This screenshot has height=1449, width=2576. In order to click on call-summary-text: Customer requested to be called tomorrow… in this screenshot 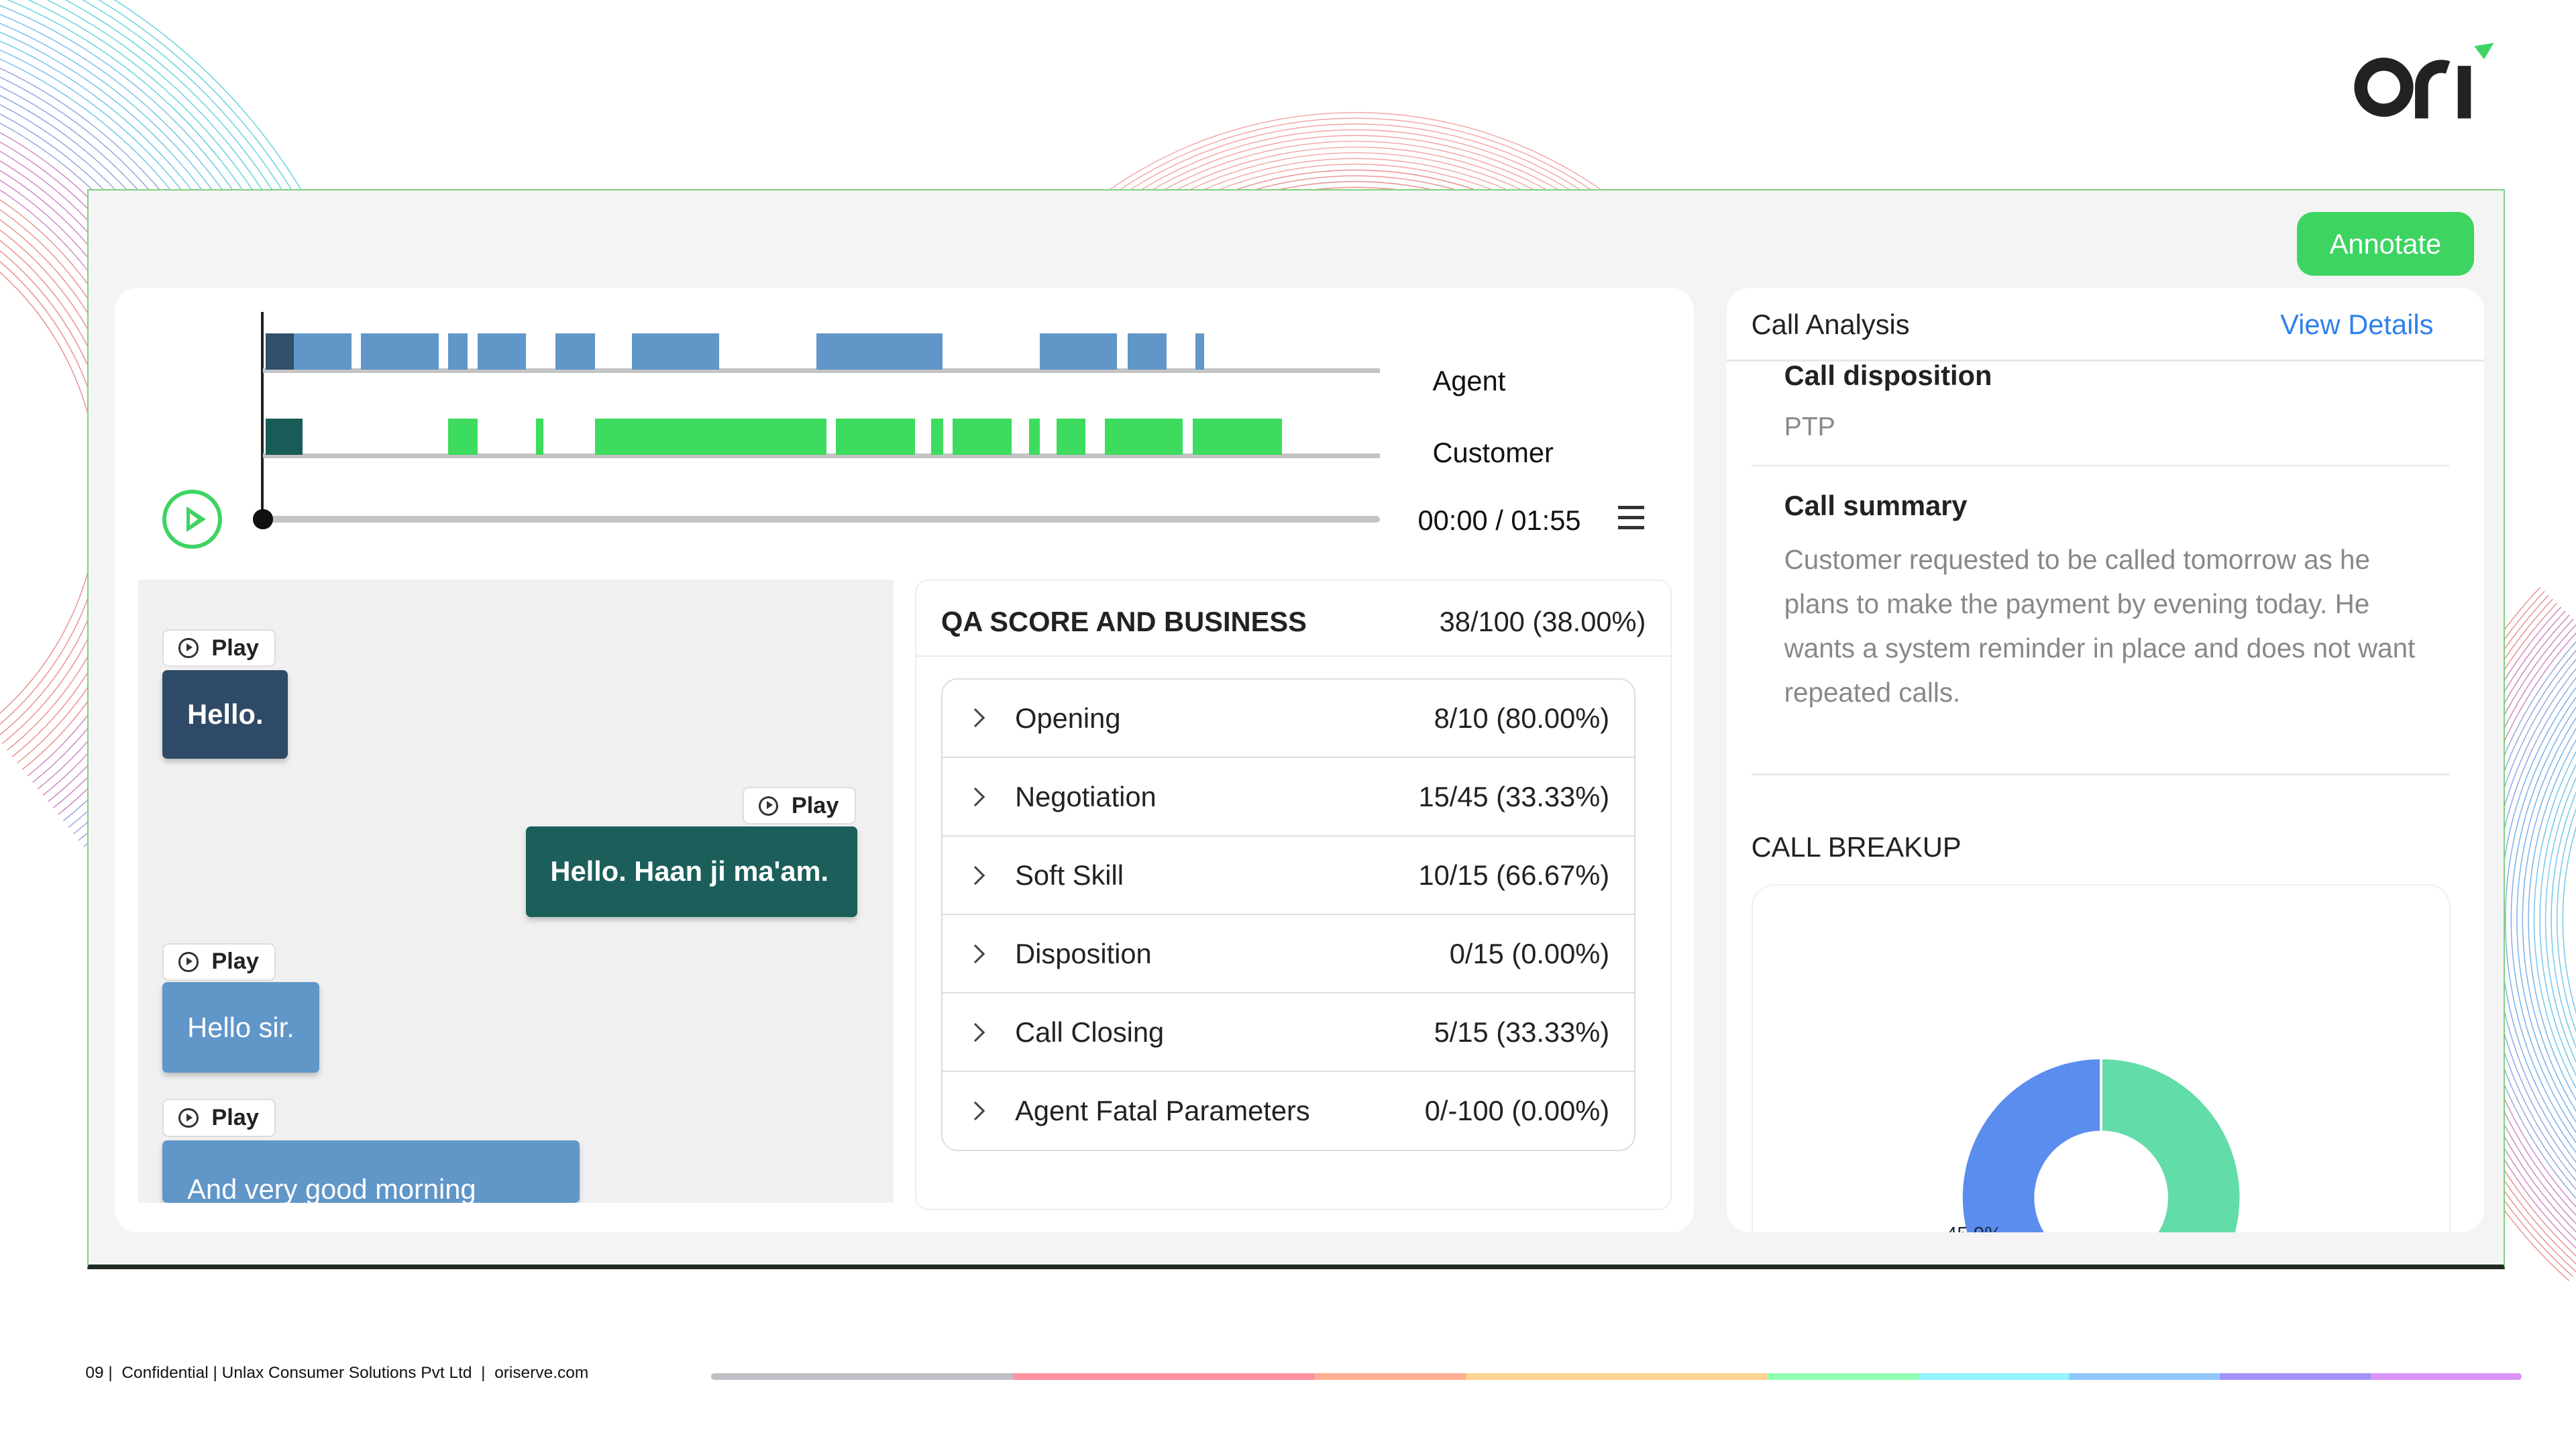, I will do `click(2100, 625)`.